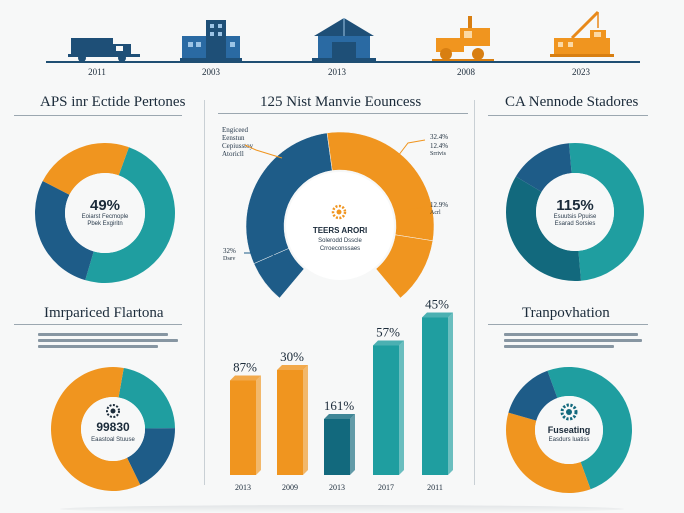  I want to click on timeline-year: 2013, so click(337, 72).